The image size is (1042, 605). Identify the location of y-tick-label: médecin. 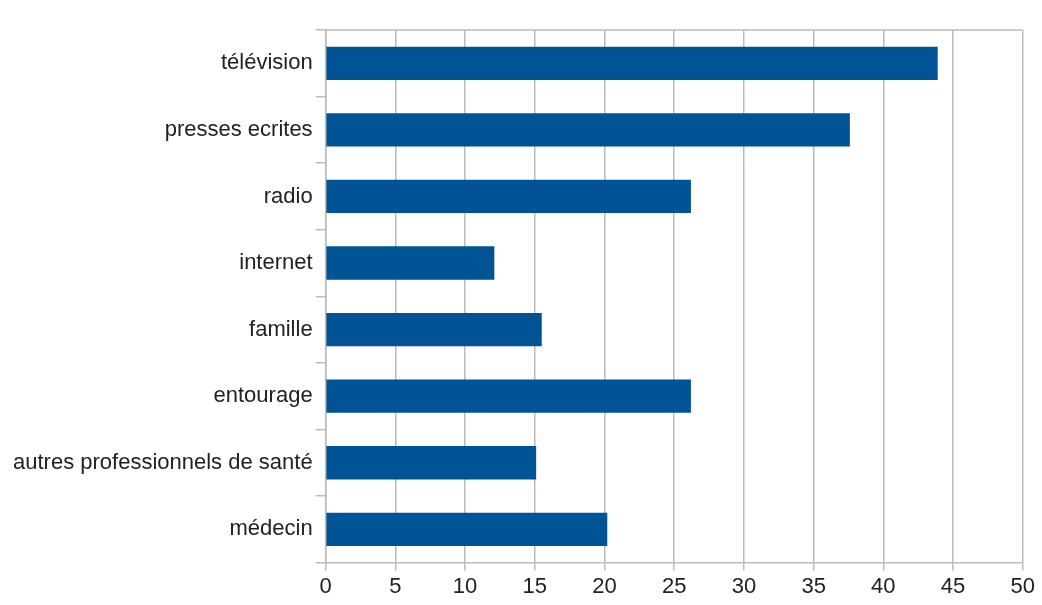
(271, 528).